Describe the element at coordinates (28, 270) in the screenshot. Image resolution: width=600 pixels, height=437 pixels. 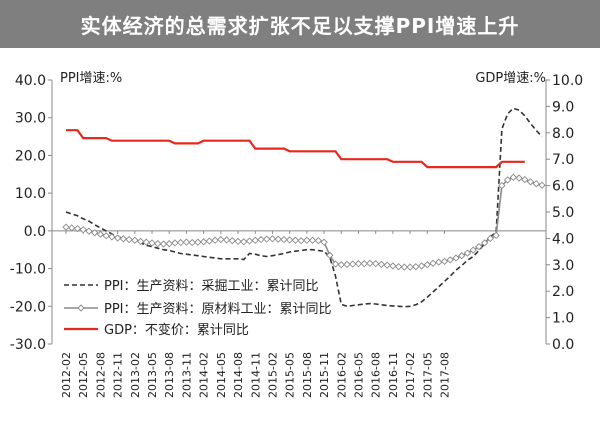
I see `left-tick-label: -10.0` at that location.